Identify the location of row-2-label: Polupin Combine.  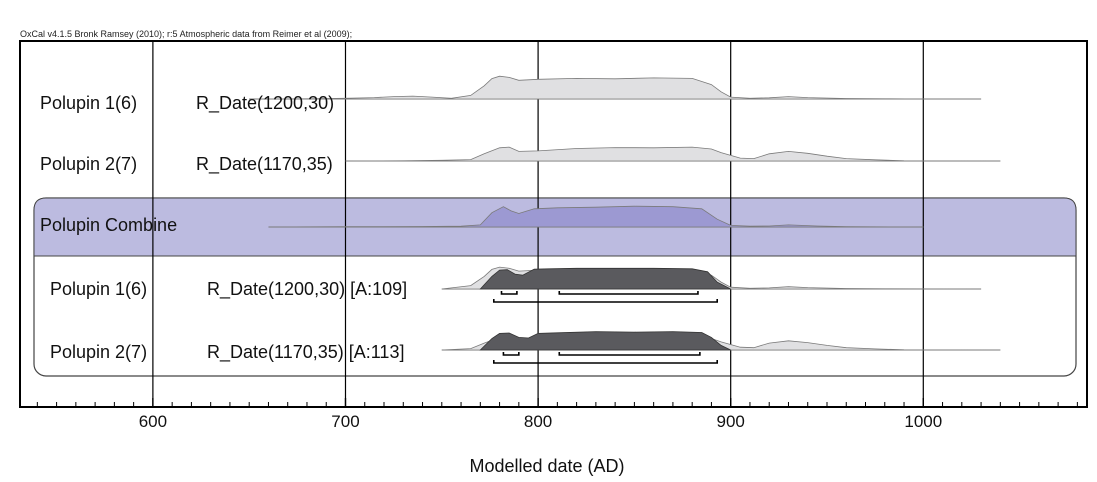
(108, 225).